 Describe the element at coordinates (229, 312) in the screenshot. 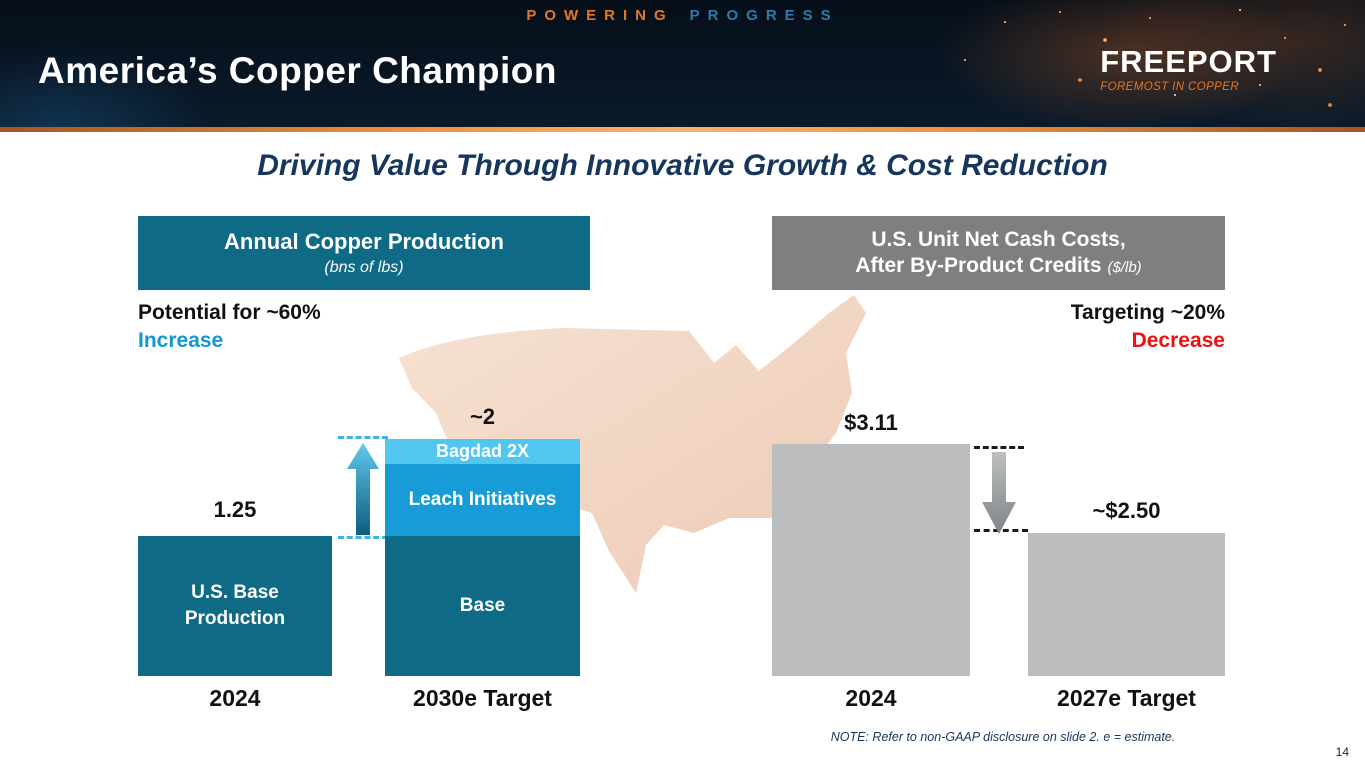

I see `left-callout-line1: Potential for ~60%` at that location.